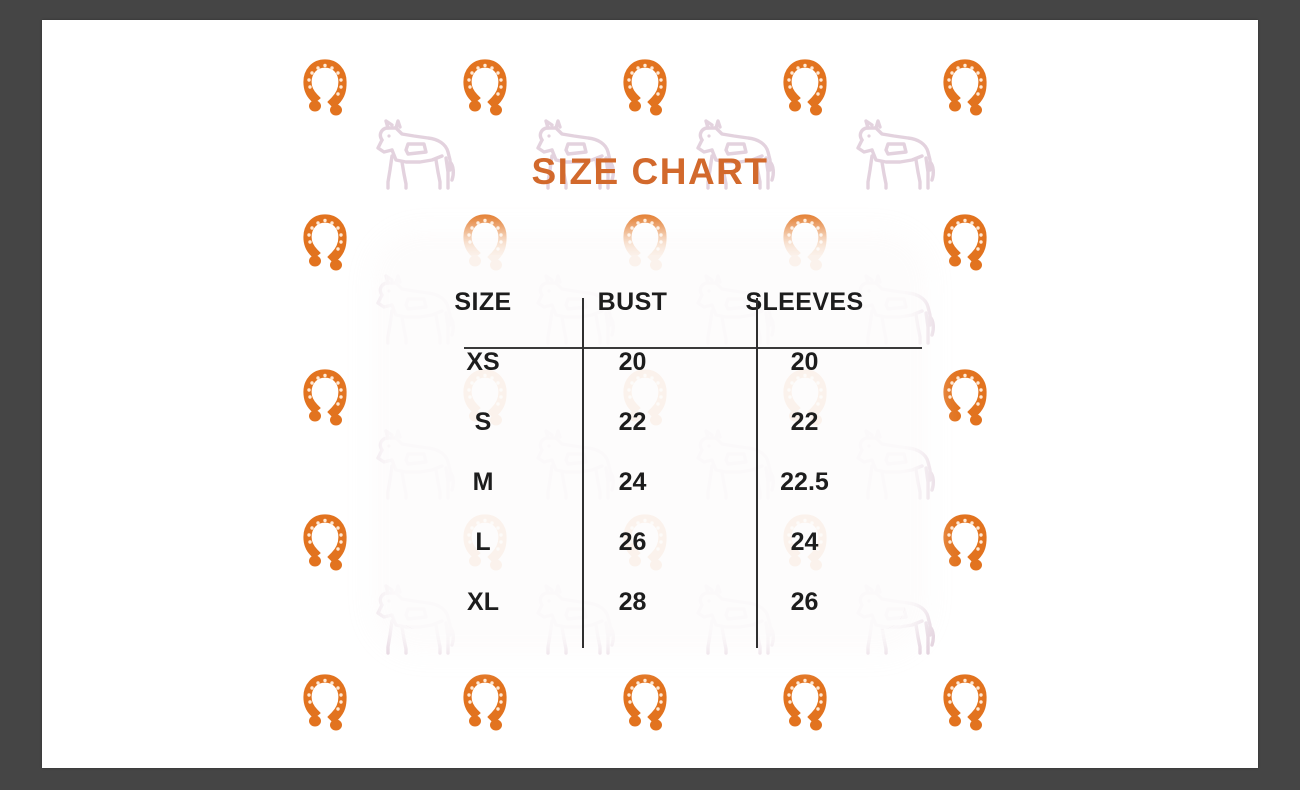  I want to click on header-divider-rule, so click(693, 348).